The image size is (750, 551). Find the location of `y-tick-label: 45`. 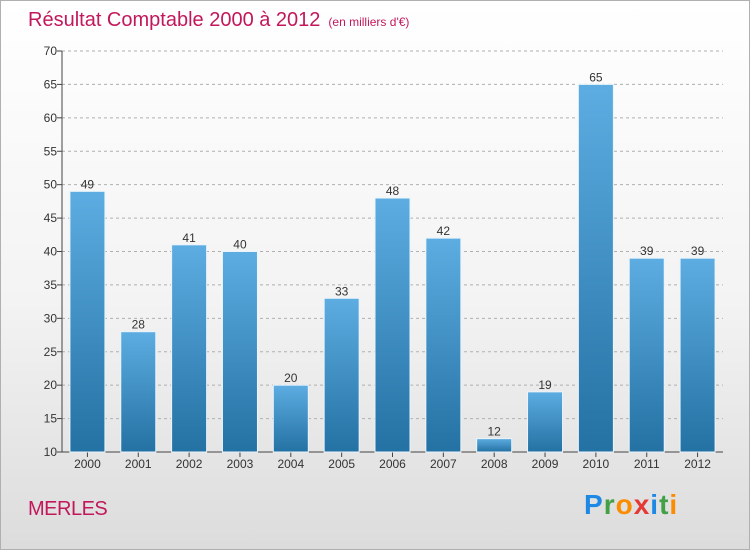

y-tick-label: 45 is located at coordinates (51, 218).